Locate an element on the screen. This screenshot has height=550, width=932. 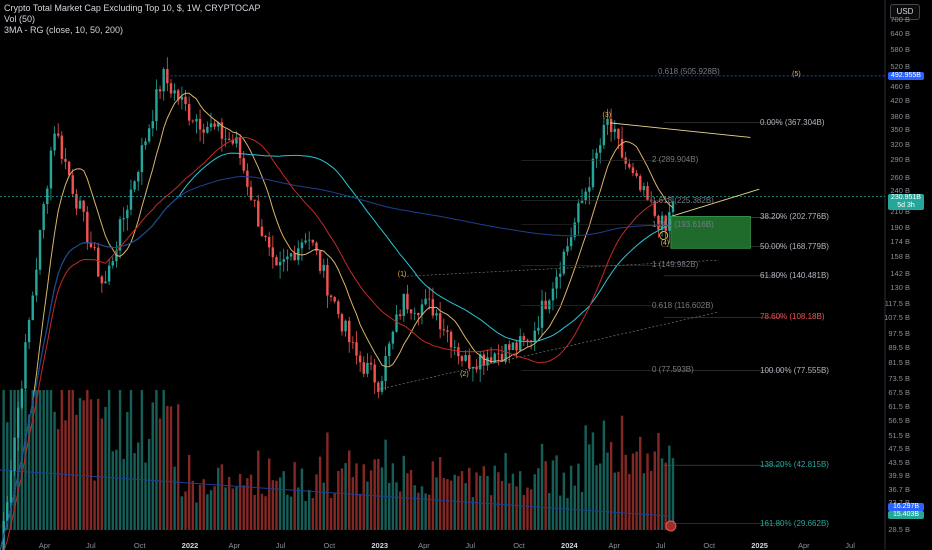
y-tick-label: 36.7 B is located at coordinates (899, 489).